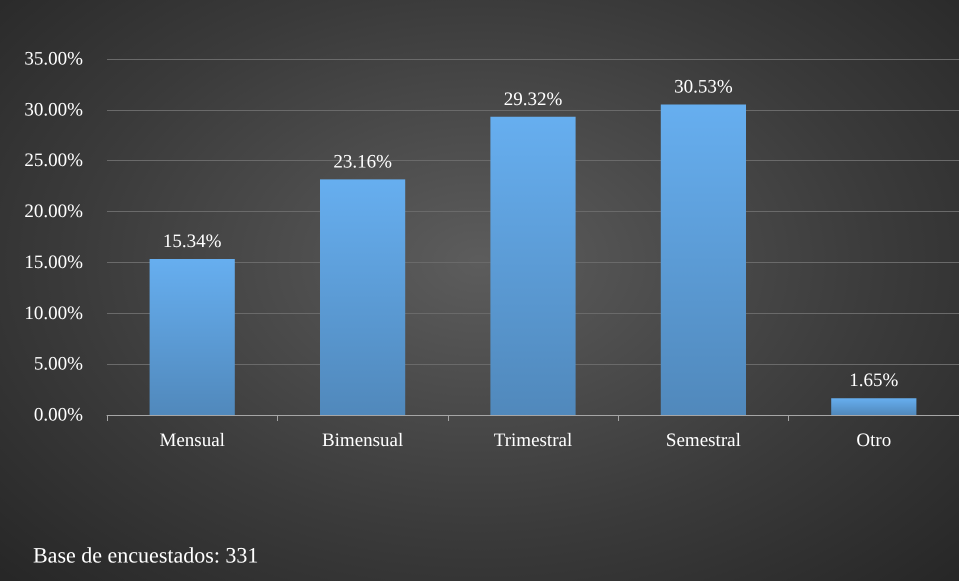 This screenshot has width=959, height=581. Describe the element at coordinates (874, 381) in the screenshot. I see `data-label: 1.65%` at that location.